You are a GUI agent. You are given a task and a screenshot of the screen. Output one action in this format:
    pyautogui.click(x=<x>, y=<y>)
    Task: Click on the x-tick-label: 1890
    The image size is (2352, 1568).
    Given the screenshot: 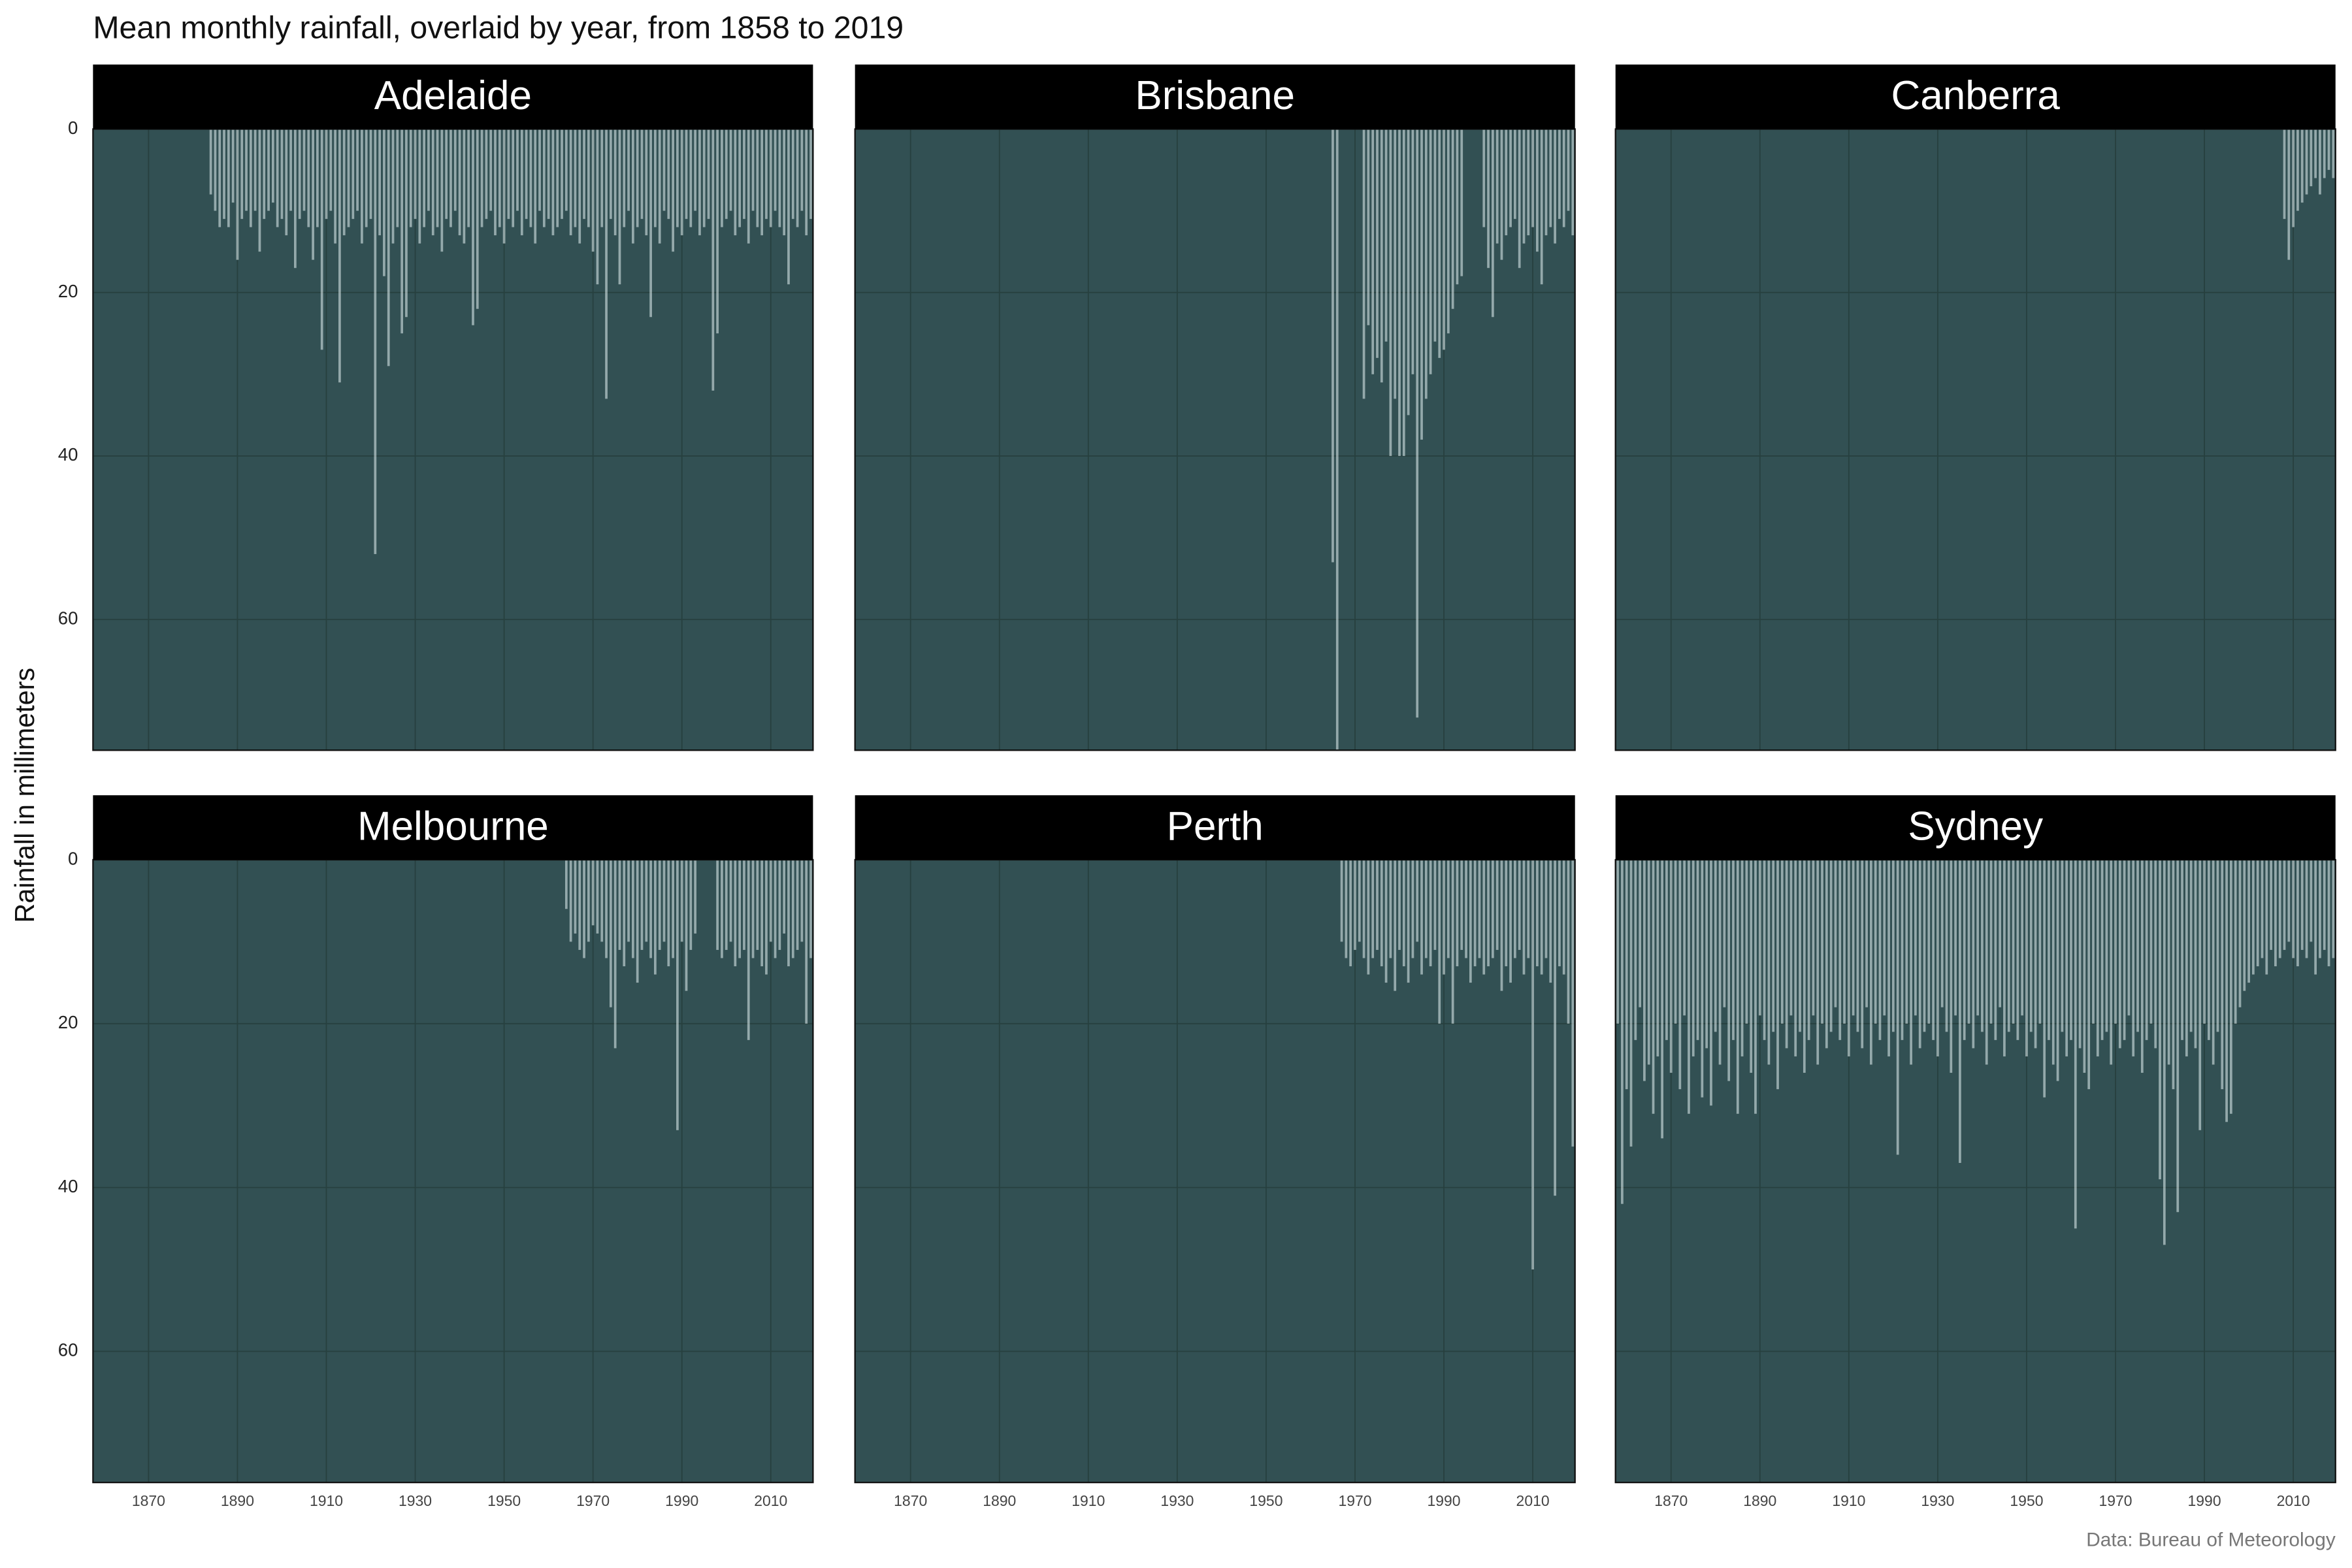 What is the action you would take?
    pyautogui.click(x=999, y=1500)
    